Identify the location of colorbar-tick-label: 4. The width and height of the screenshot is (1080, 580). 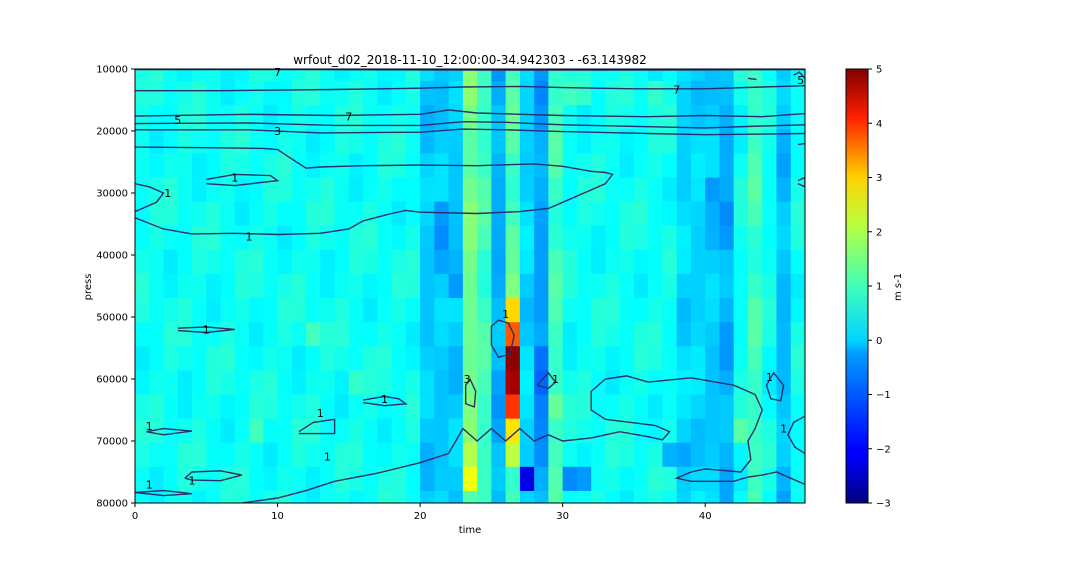
(879, 124).